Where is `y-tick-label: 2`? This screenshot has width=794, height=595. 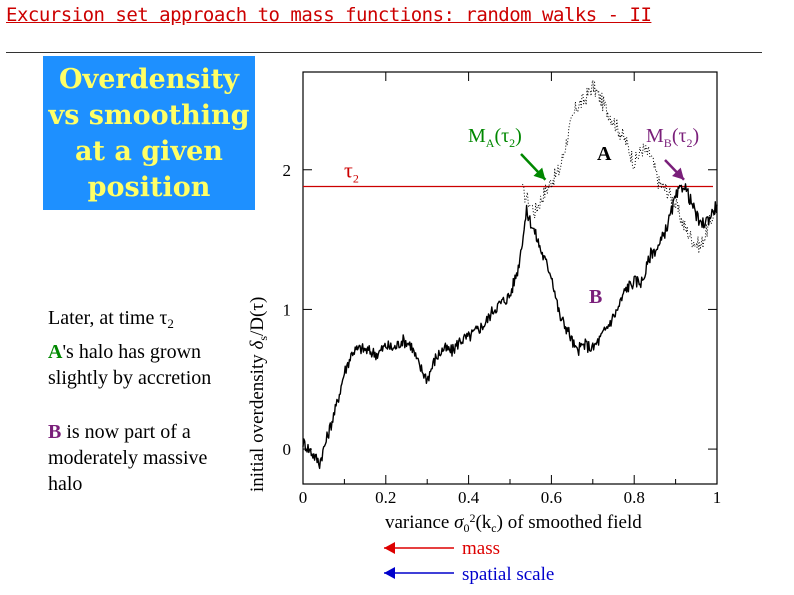
y-tick-label: 2 is located at coordinates (287, 170).